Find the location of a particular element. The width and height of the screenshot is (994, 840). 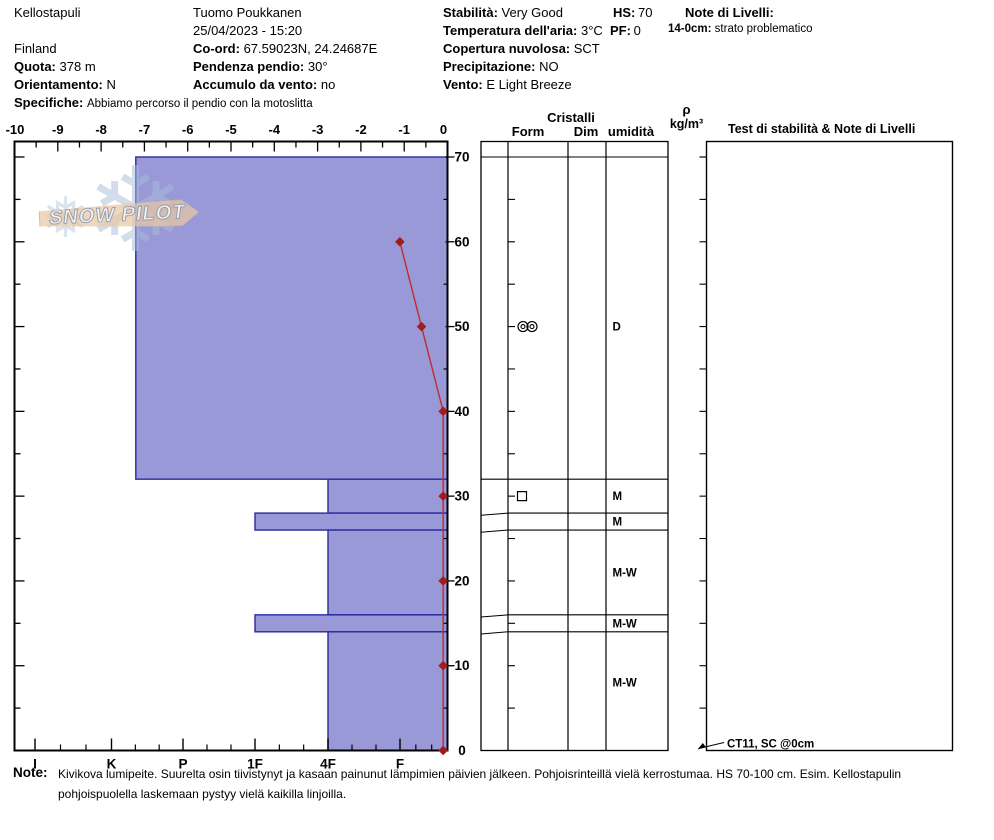

site-name: Kellostapuli is located at coordinates (47, 12).